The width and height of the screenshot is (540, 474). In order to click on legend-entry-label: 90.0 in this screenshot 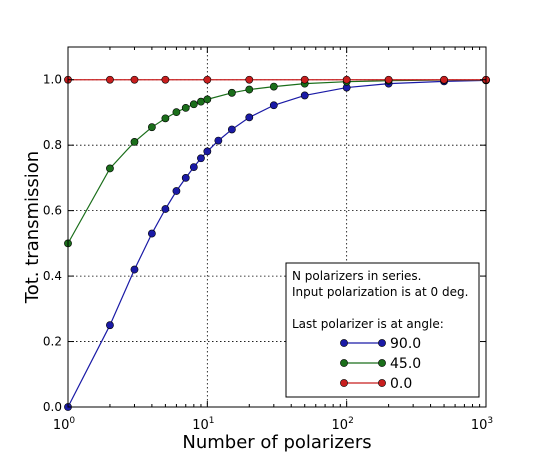, I will do `click(405, 344)`.